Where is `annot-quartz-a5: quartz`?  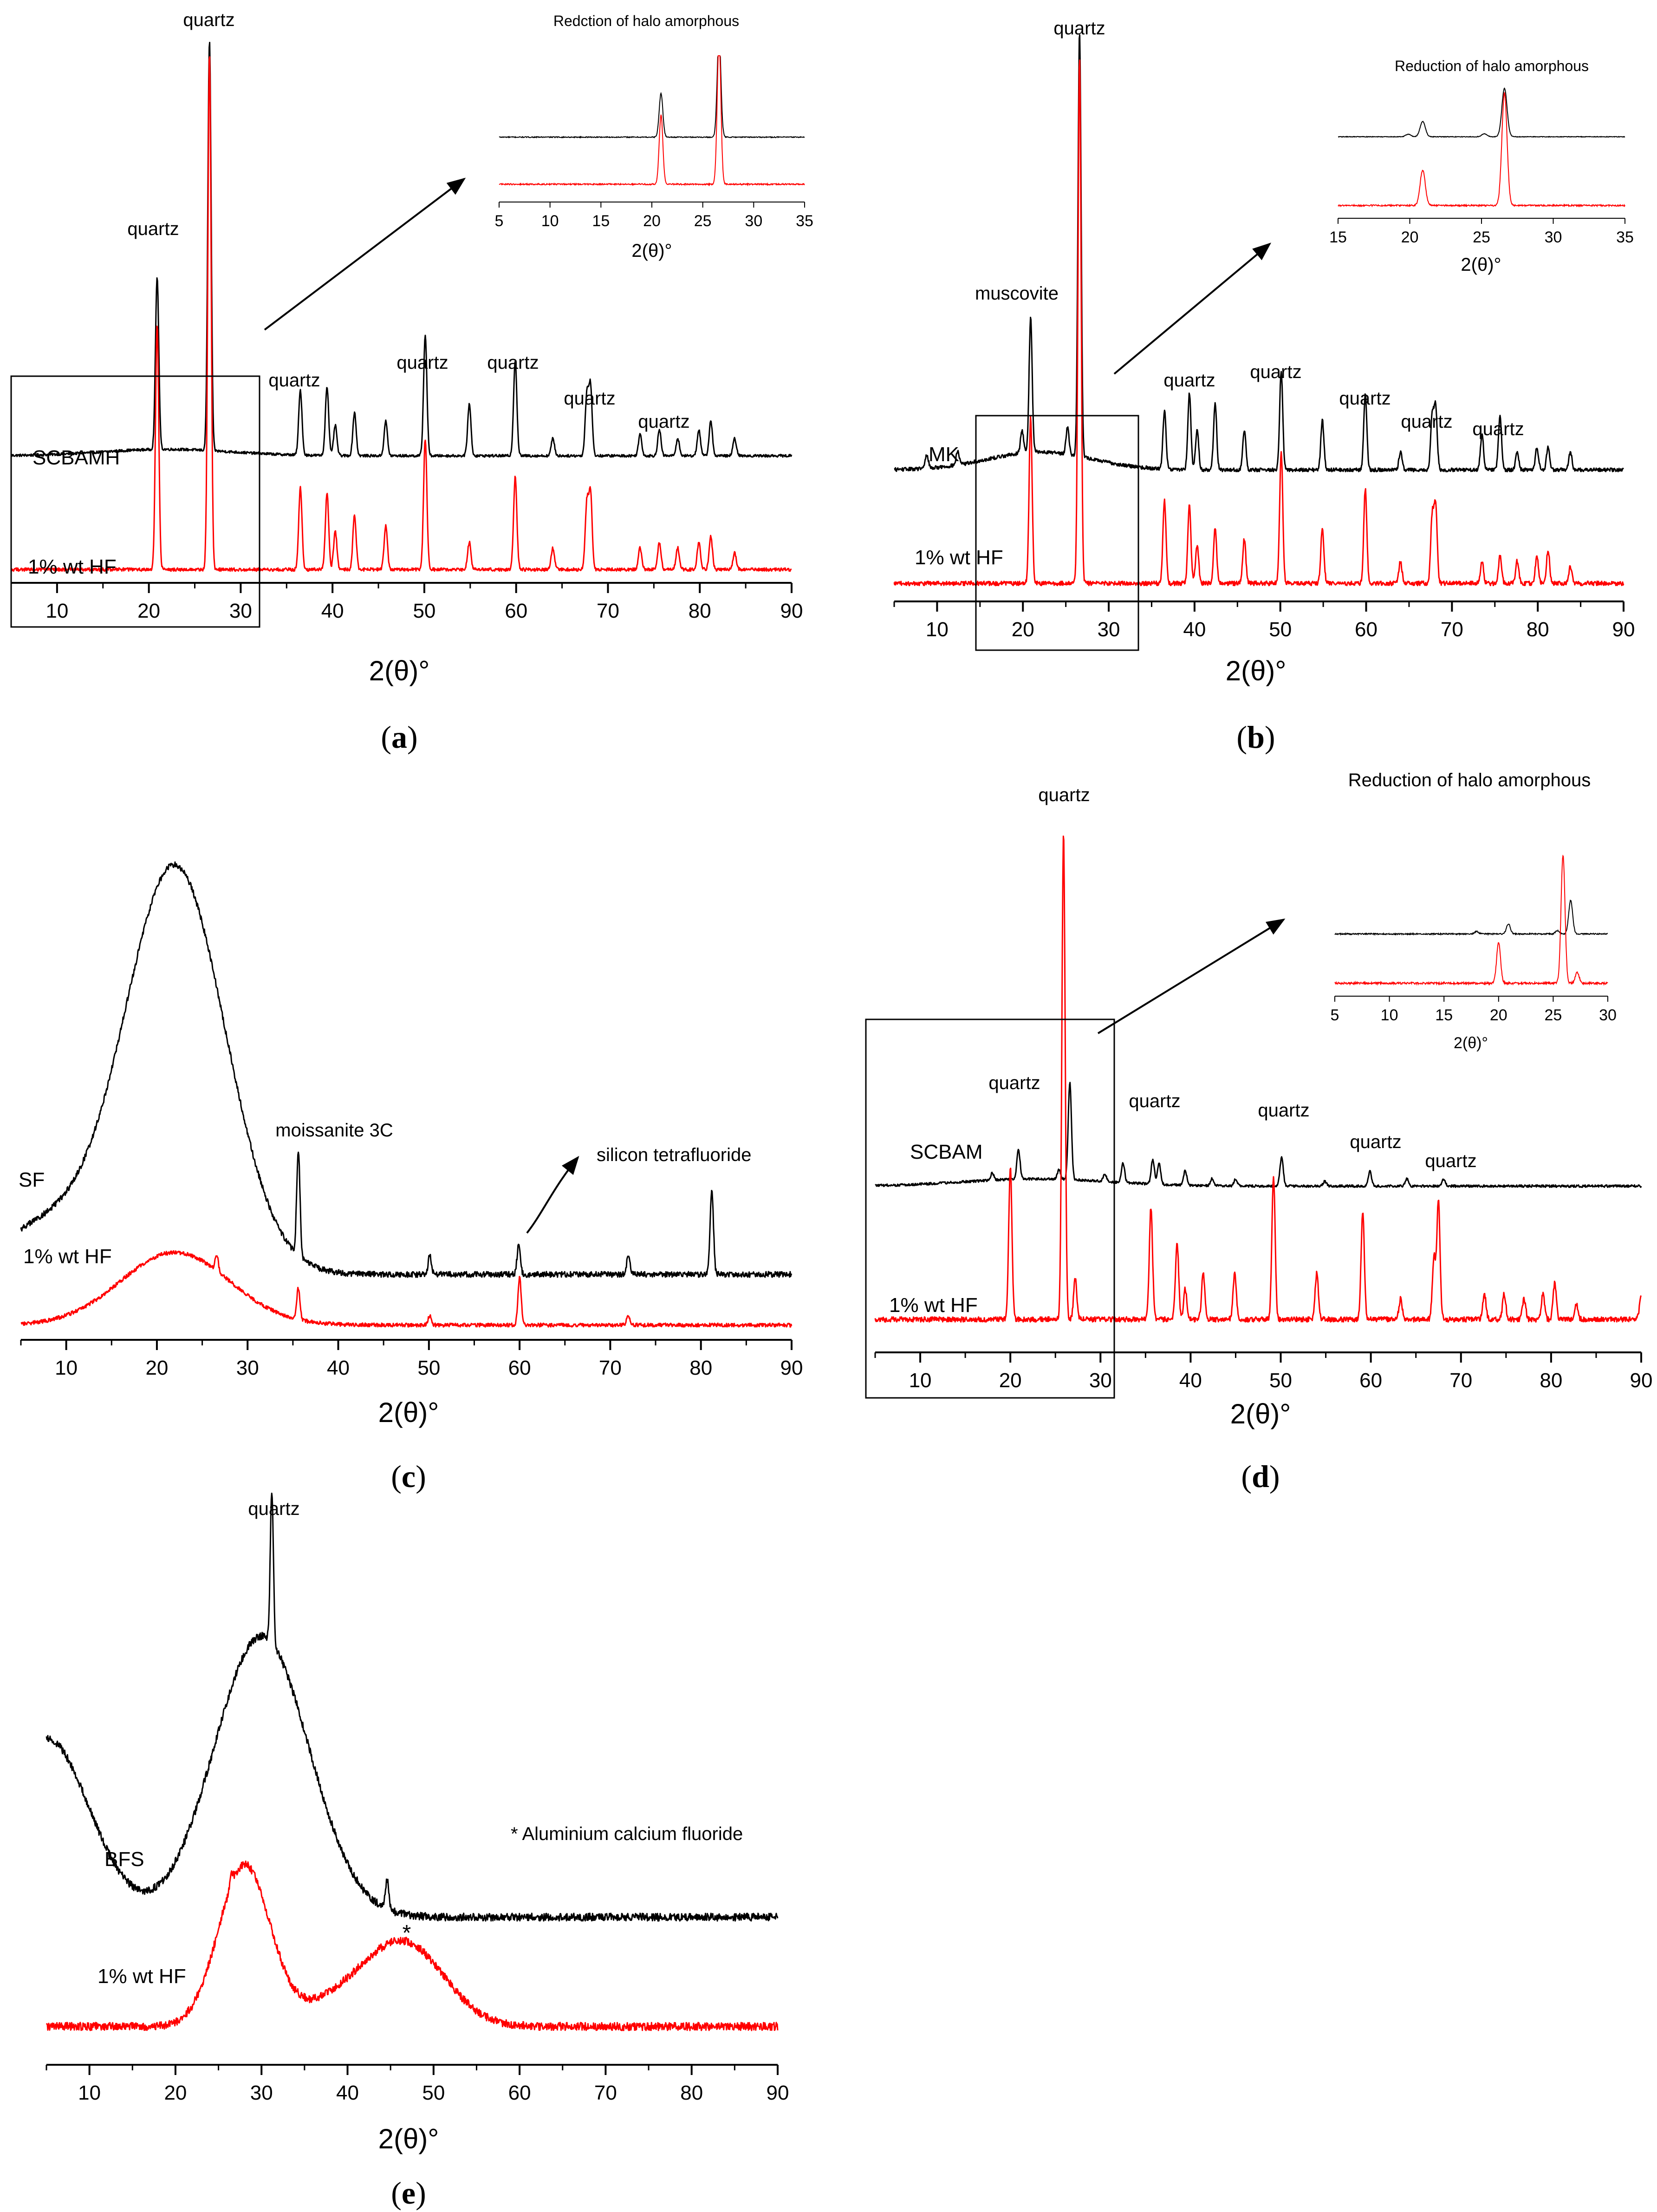 annot-quartz-a5: quartz is located at coordinates (513, 362).